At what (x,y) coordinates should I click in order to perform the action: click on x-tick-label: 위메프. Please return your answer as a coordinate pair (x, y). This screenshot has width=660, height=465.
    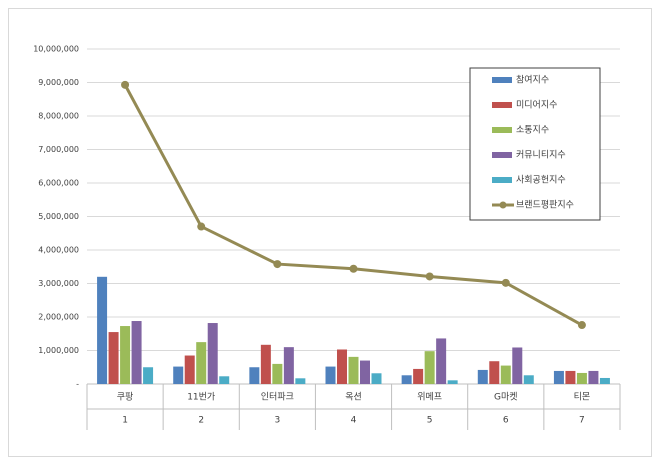
    Looking at the image, I should click on (429, 397).